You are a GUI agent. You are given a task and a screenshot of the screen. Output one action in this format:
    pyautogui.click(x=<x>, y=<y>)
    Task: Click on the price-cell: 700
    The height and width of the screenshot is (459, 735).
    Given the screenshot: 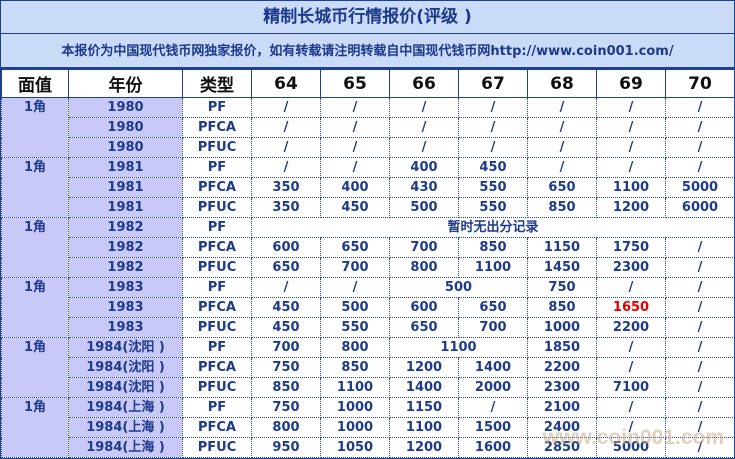 What is the action you would take?
    pyautogui.click(x=355, y=267)
    